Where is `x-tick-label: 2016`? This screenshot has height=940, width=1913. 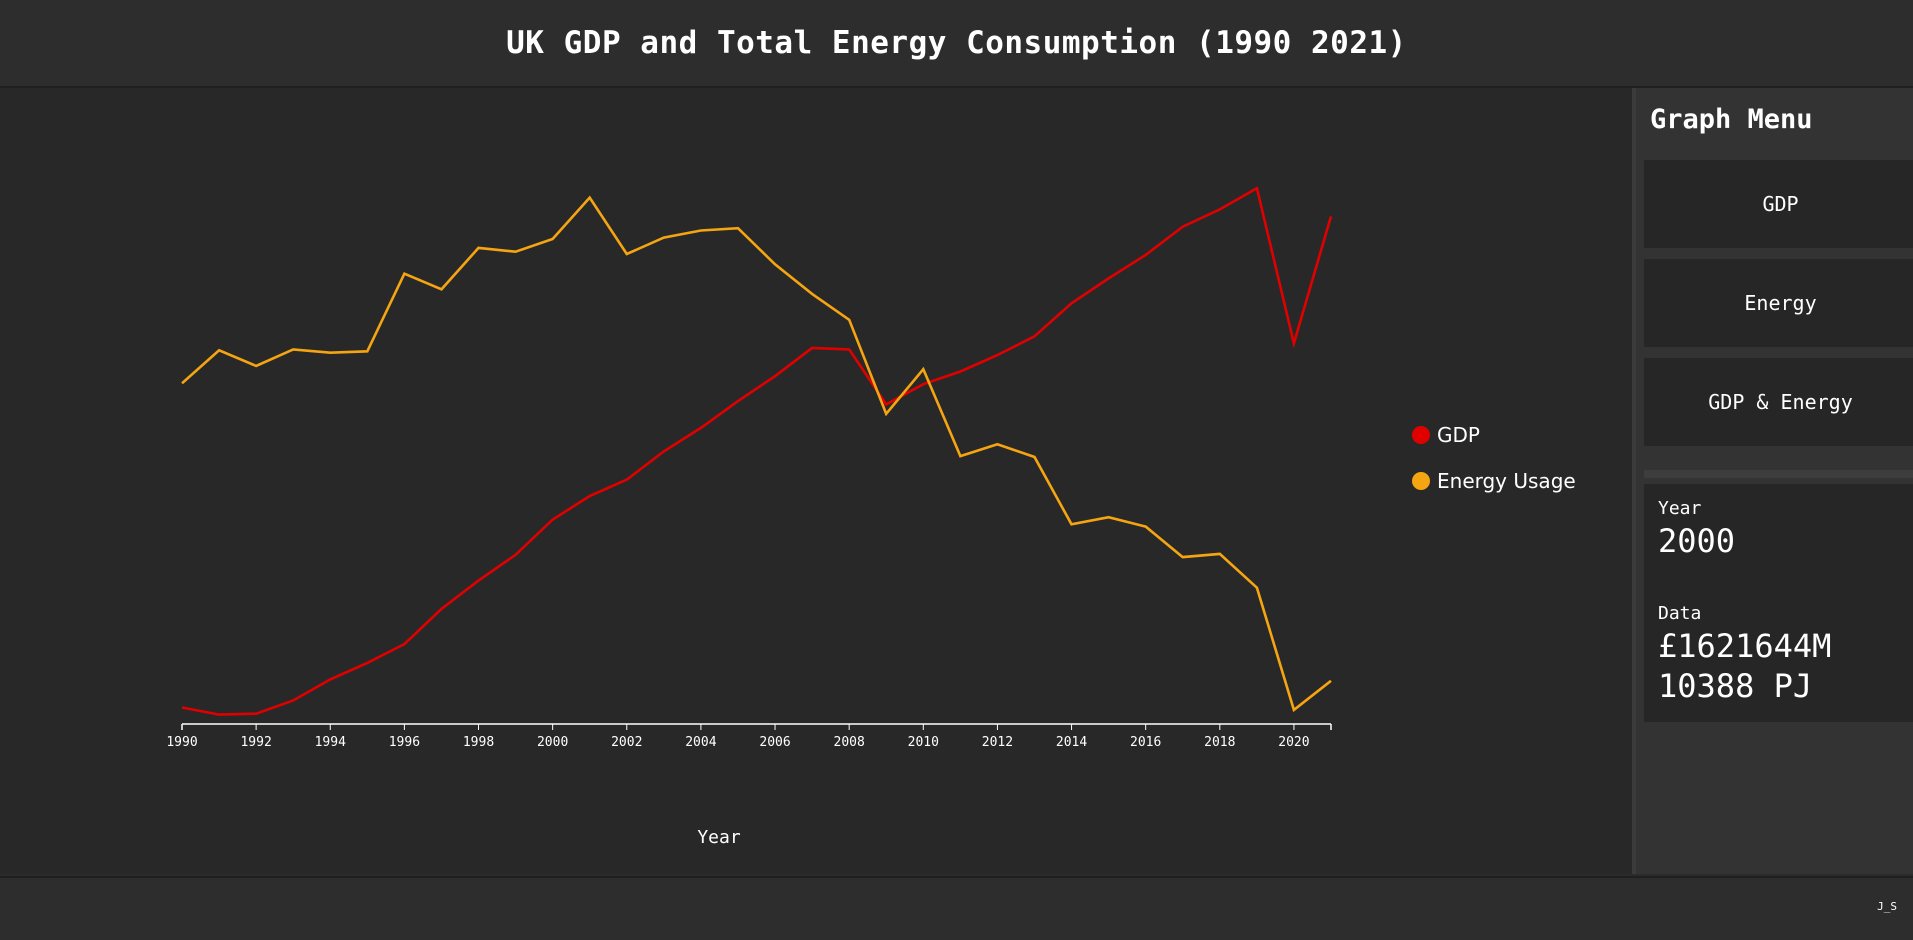 x-tick-label: 2016 is located at coordinates (1145, 742).